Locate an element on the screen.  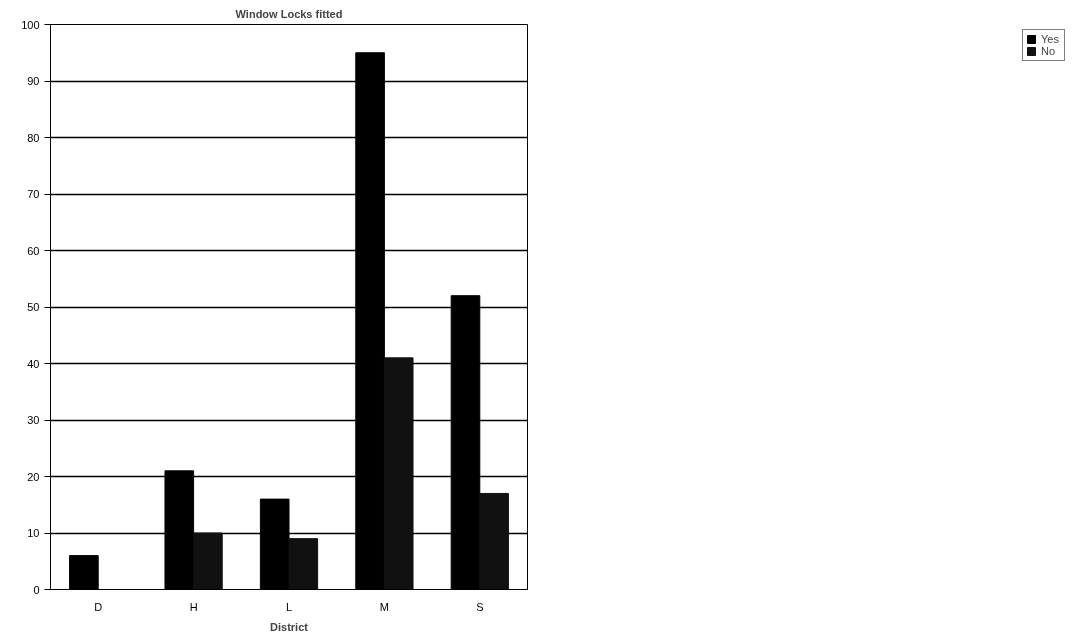
y-tick-label: 60 is located at coordinates (33, 250).